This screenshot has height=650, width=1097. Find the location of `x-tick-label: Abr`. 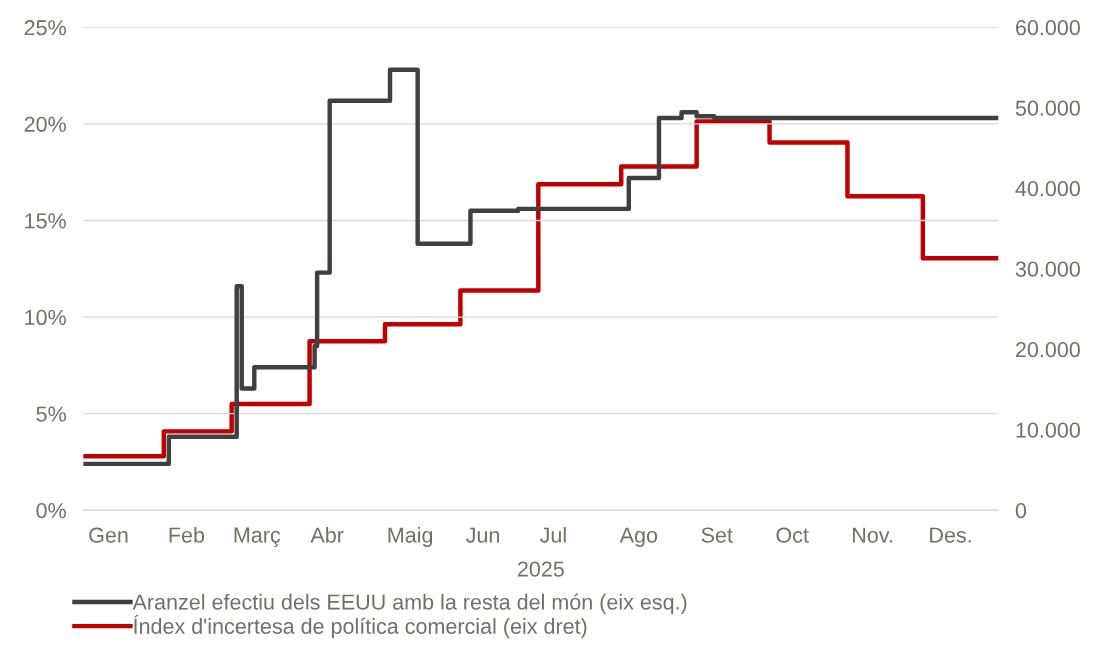

x-tick-label: Abr is located at coordinates (327, 534).